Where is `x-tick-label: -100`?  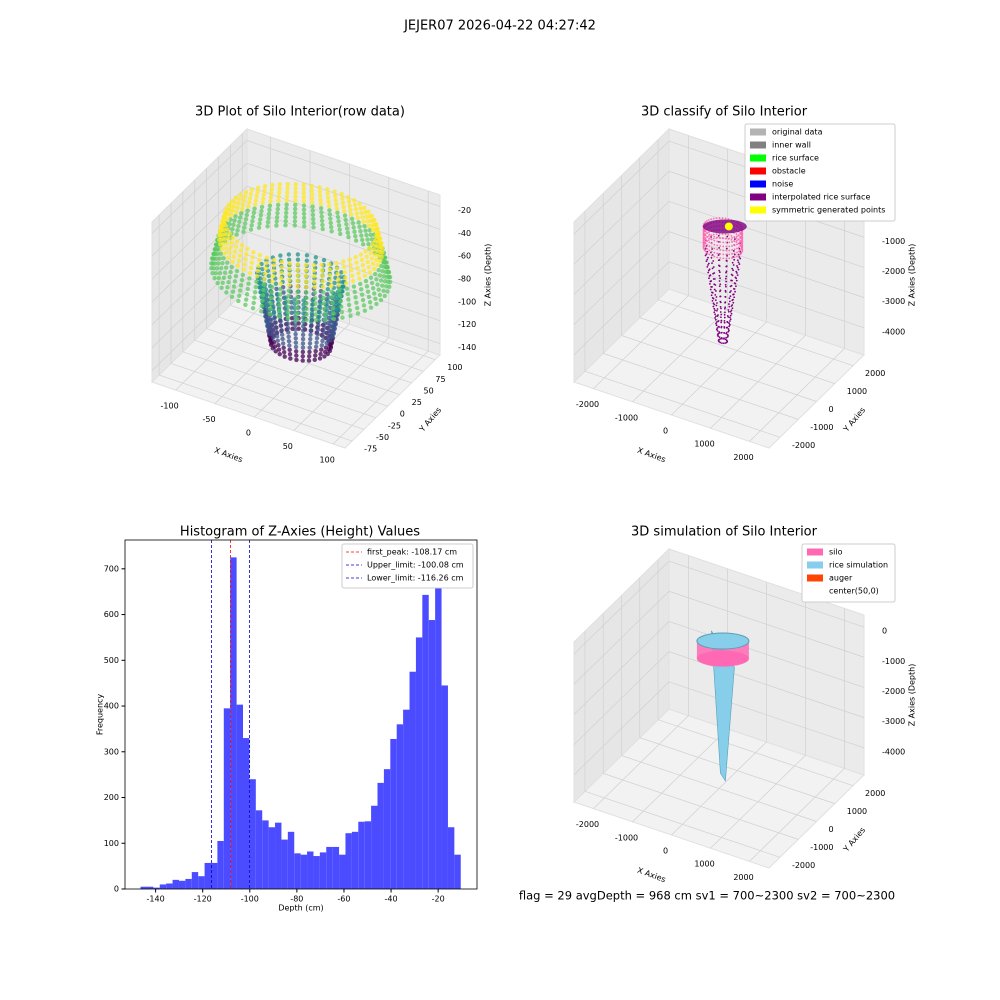 x-tick-label: -100 is located at coordinates (250, 899).